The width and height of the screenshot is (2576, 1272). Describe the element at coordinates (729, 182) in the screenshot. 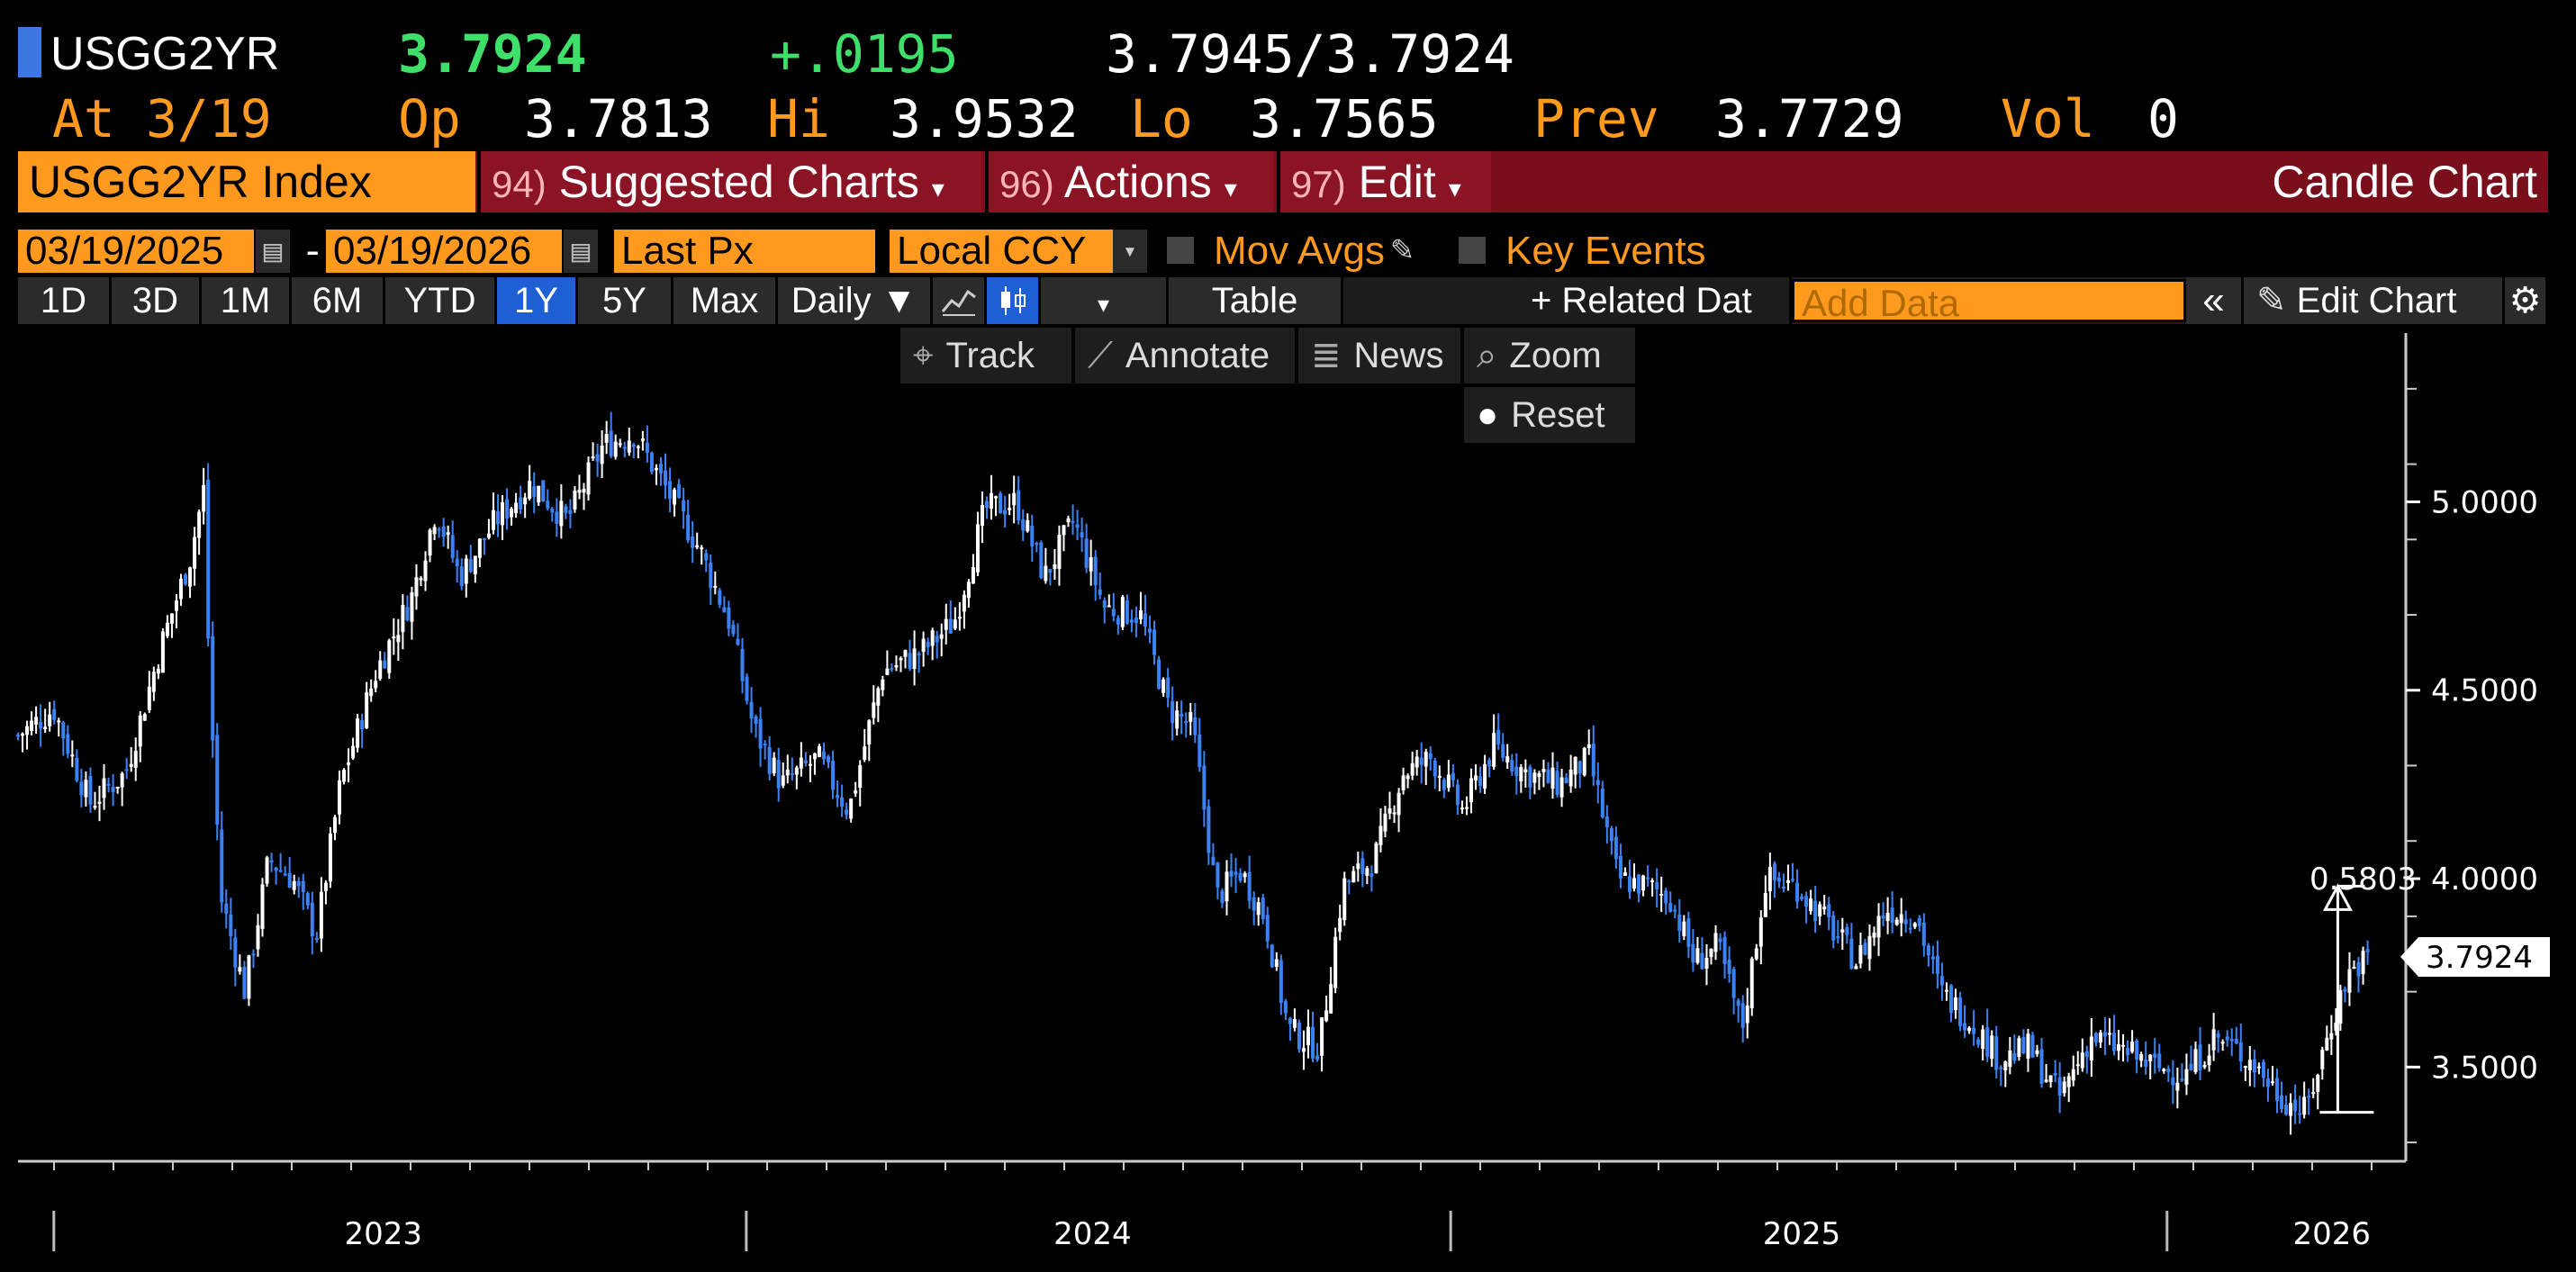

I see `suggested-charts-menu: 94) Suggested Charts ▾` at that location.